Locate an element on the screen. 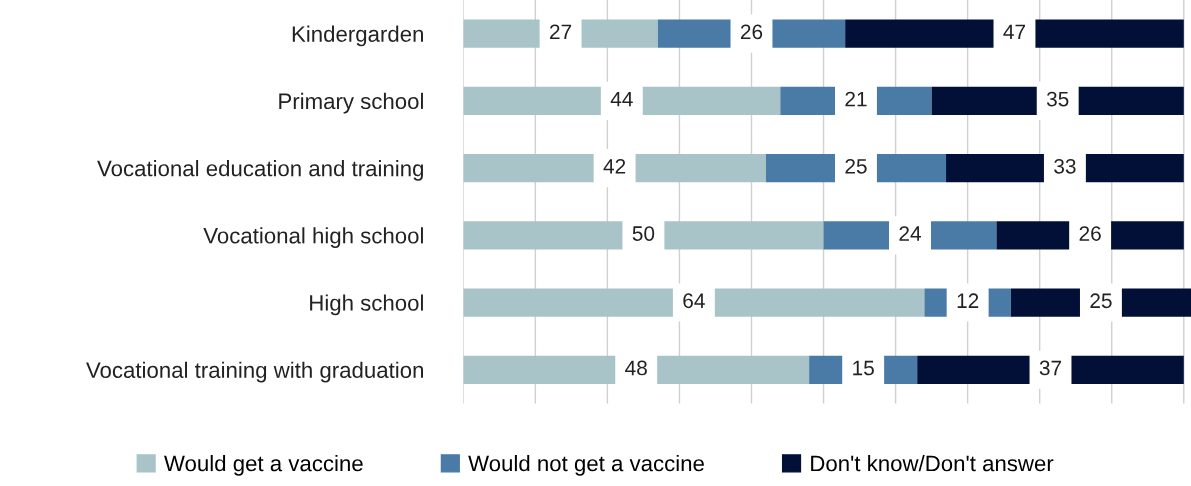  data-label: 12 is located at coordinates (968, 300).